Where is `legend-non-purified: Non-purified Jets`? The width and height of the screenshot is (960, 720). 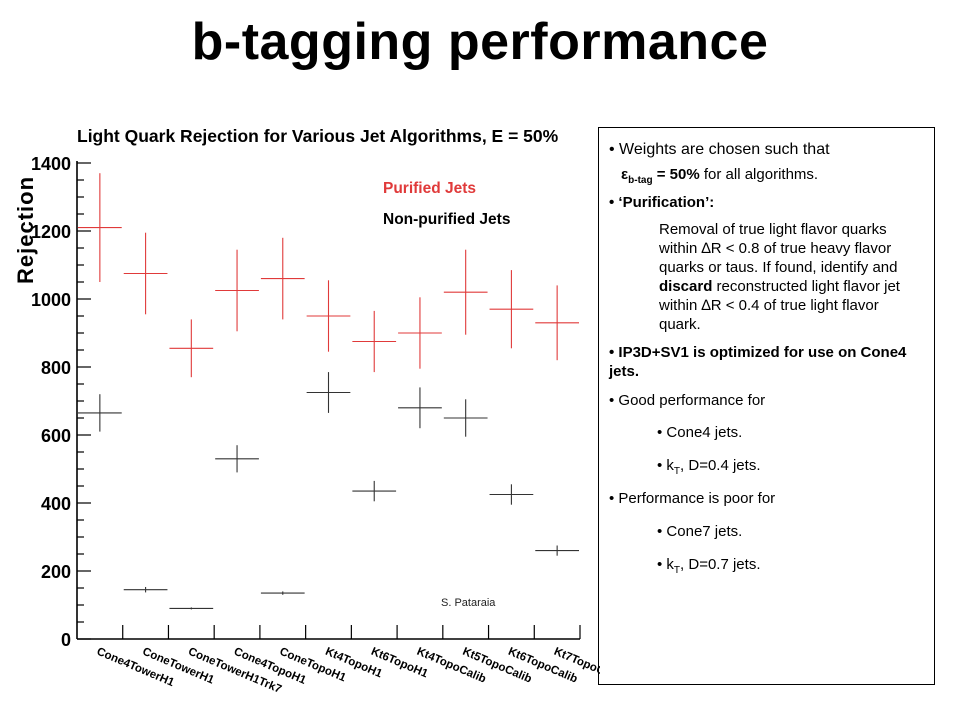 legend-non-purified: Non-purified Jets is located at coordinates (446, 219).